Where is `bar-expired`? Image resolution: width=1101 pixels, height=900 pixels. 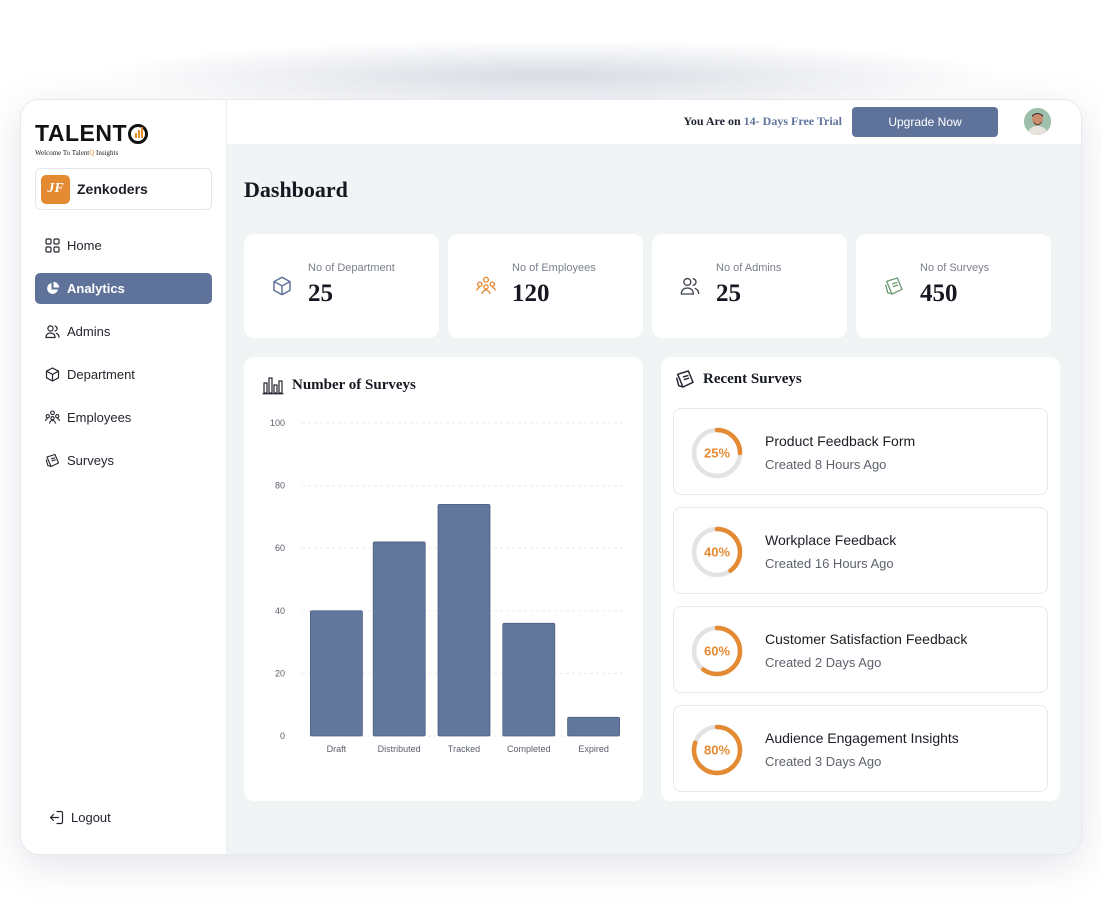
bar-expired is located at coordinates (594, 726).